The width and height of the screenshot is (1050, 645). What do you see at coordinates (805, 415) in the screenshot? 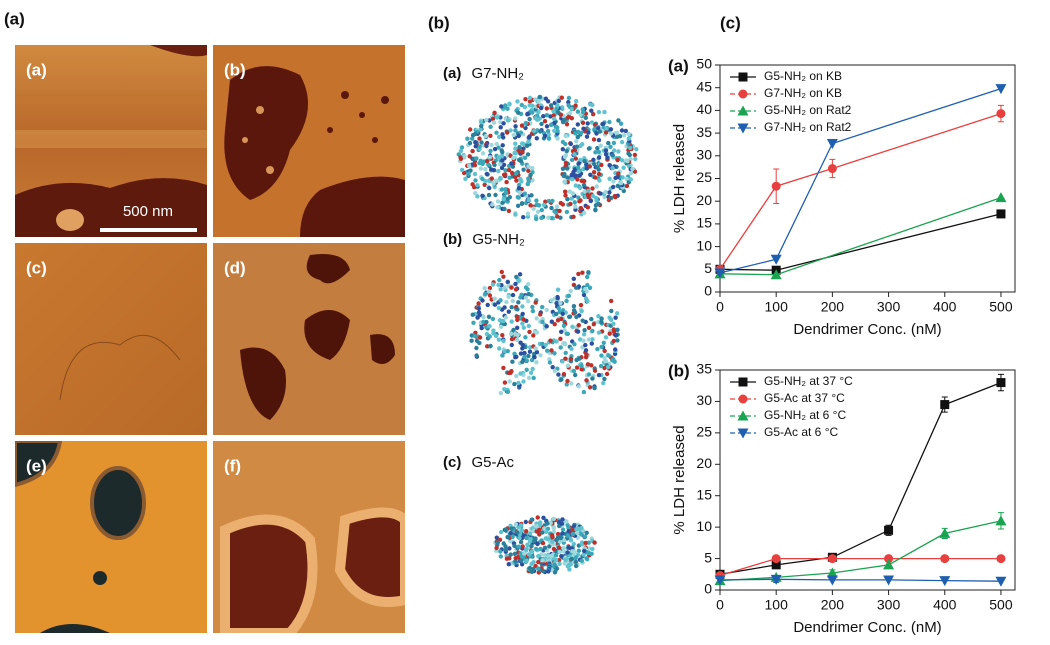
I see `legend-label: G5-NH₂ at 6 °C` at bounding box center [805, 415].